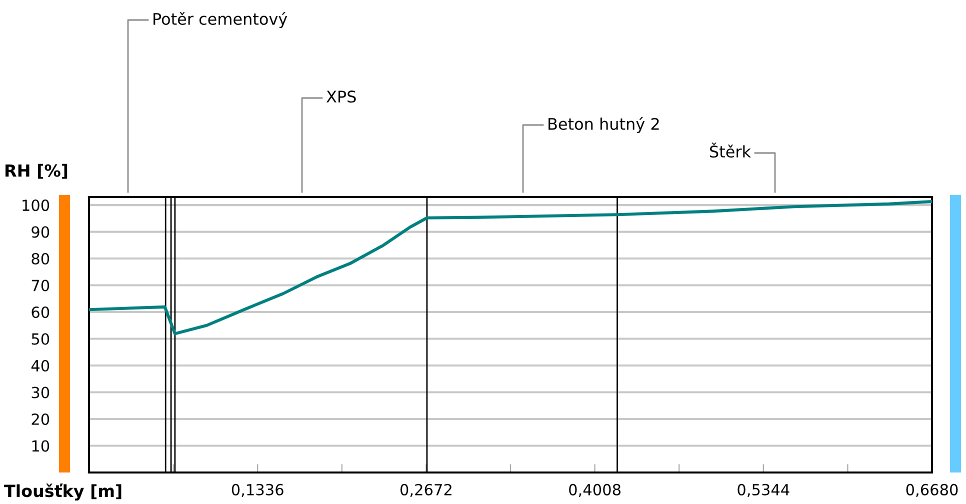  Describe the element at coordinates (764, 490) in the screenshot. I see `x-tick-label: 0,5344` at that location.